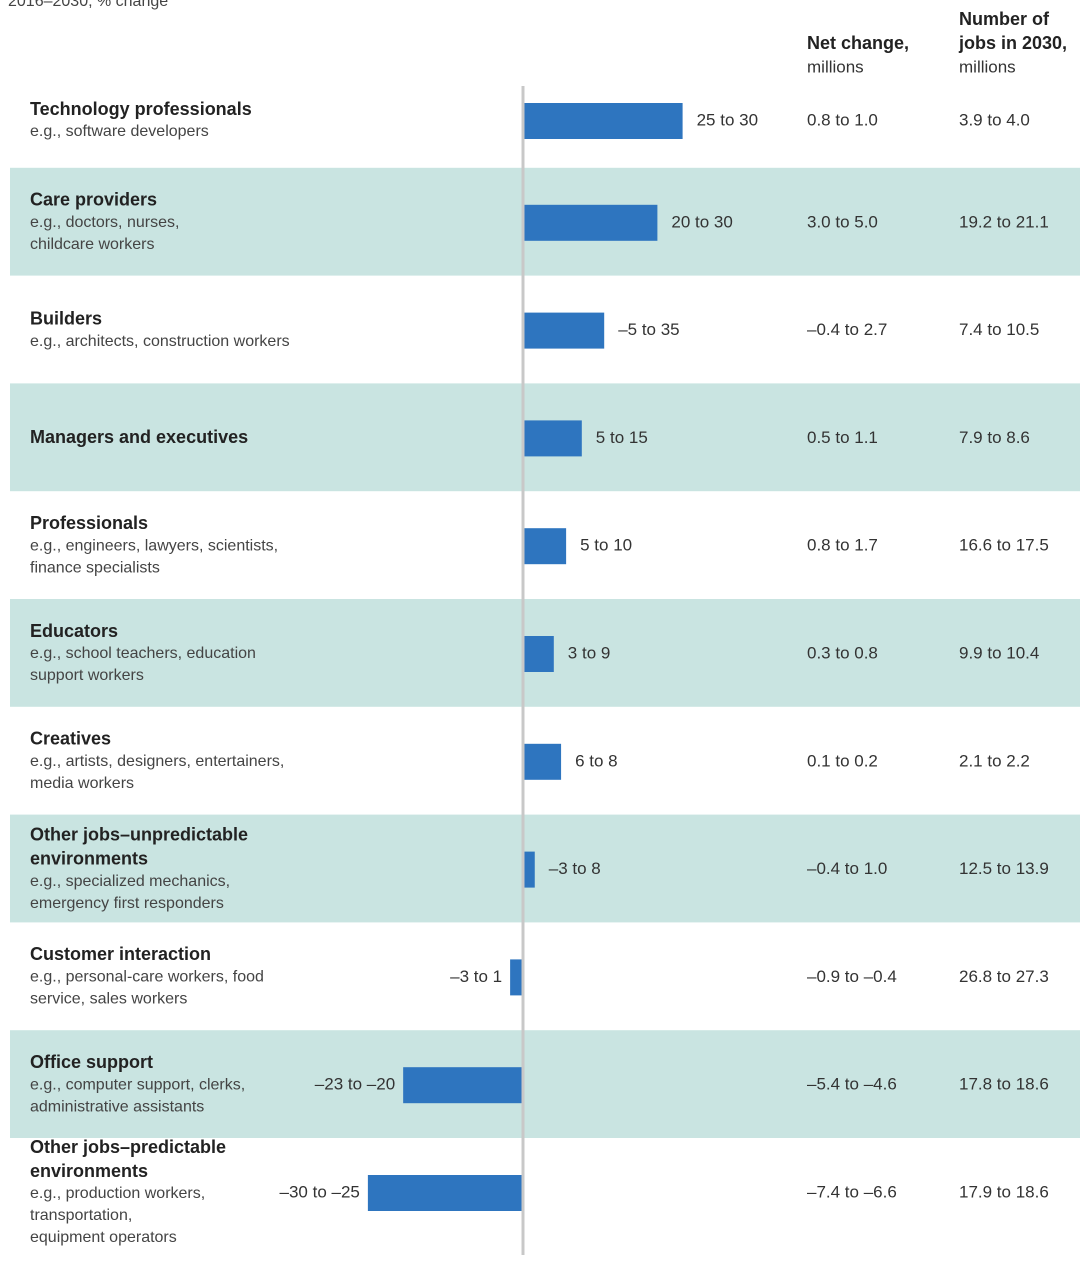 The image size is (1080, 1274). I want to click on net-change: 0.5 to 1.1, so click(842, 437).